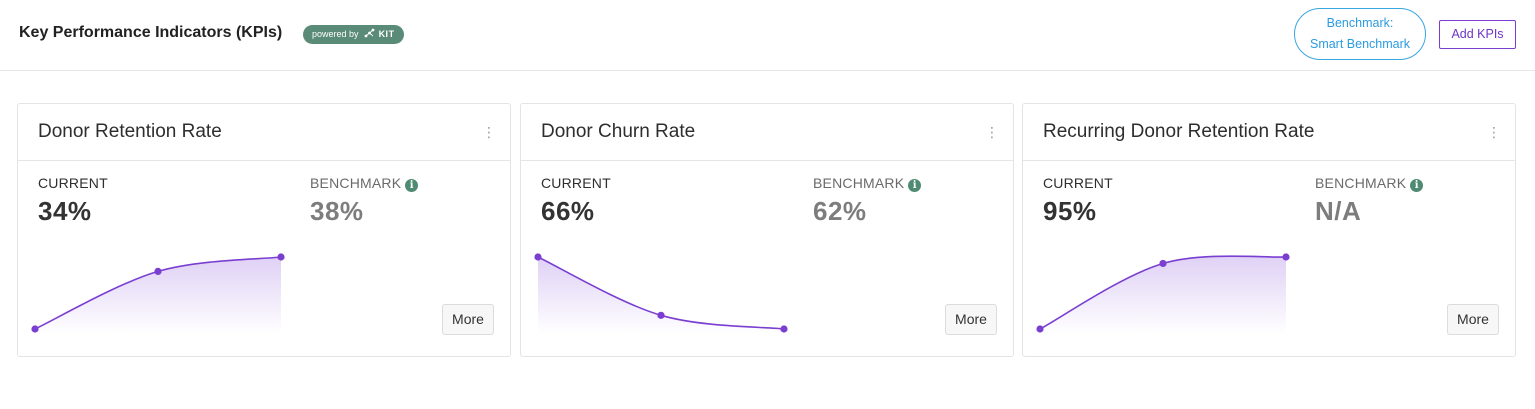 This screenshot has width=1535, height=409. I want to click on page-title: Key Performance Indicators (KPIs), so click(151, 32).